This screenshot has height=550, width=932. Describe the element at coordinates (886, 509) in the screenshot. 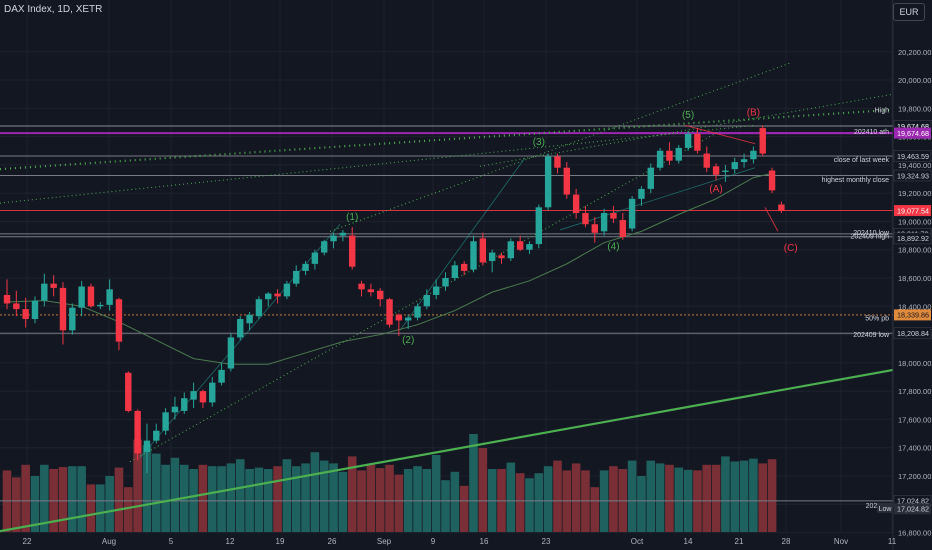

I see `low-badge: Low` at that location.